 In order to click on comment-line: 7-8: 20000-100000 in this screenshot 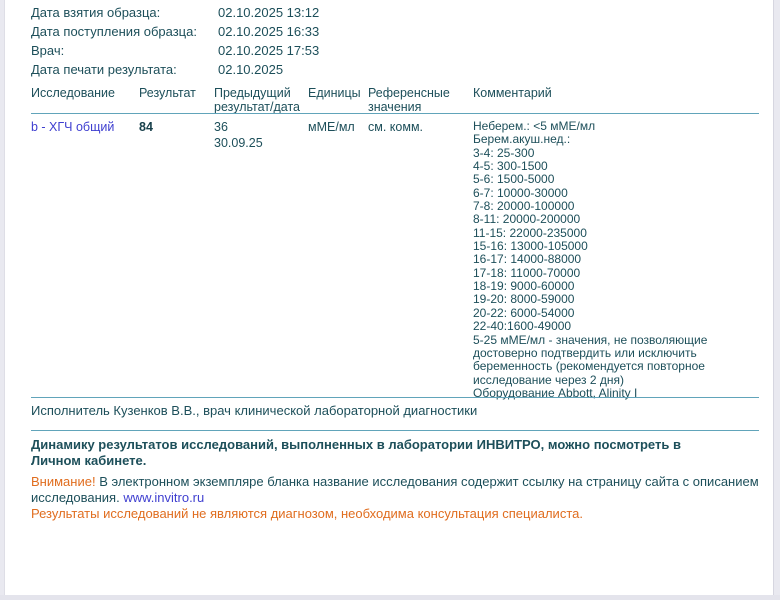, I will do `click(524, 206)`.